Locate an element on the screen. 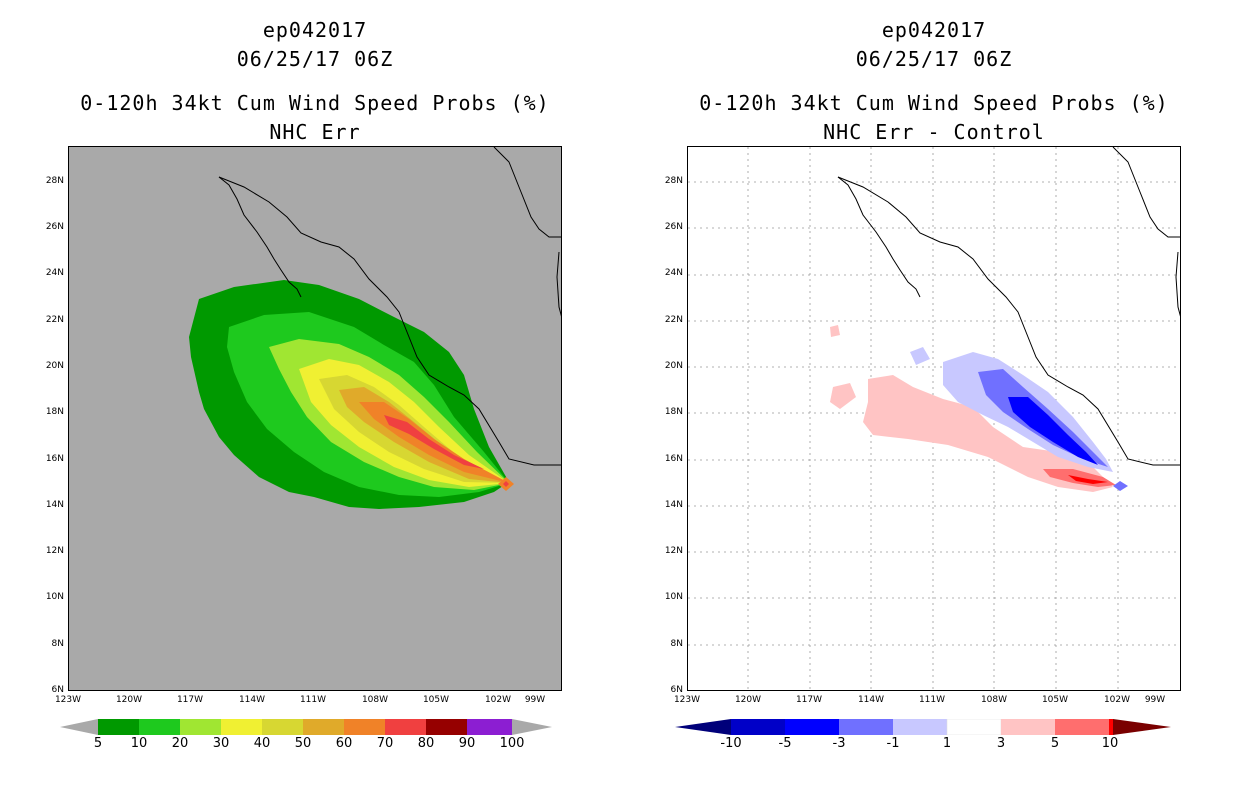 This screenshot has width=1236, height=800. left-date: 06/25/17 06Z is located at coordinates (315, 59).